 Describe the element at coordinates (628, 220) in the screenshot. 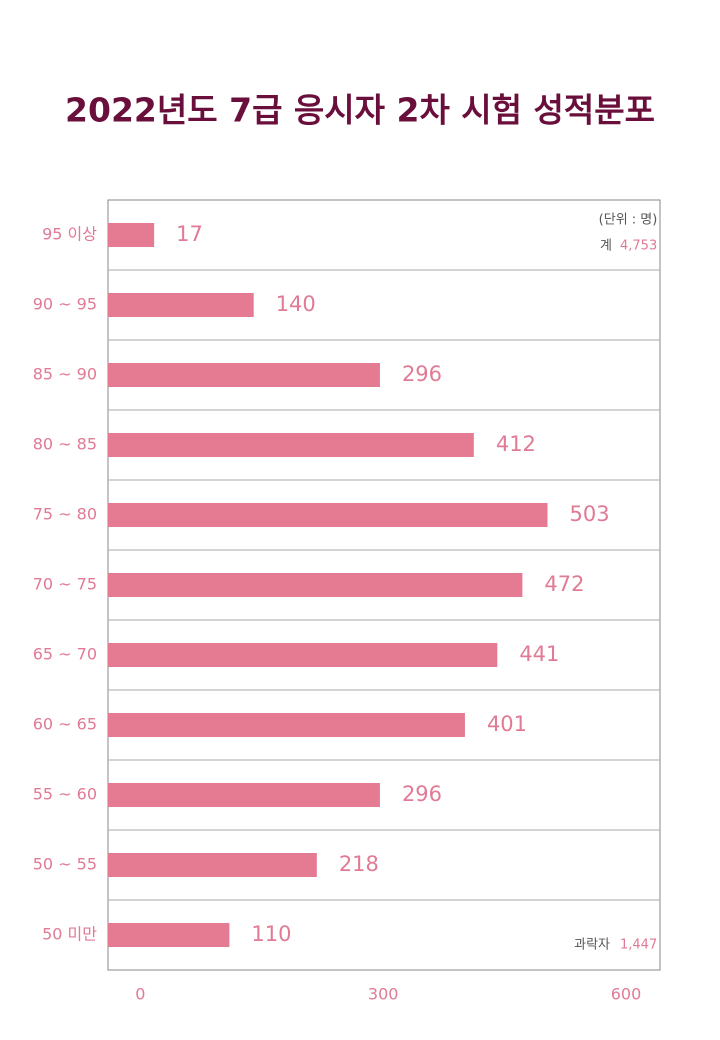

I see `unit-note: (단위 : 명)` at that location.